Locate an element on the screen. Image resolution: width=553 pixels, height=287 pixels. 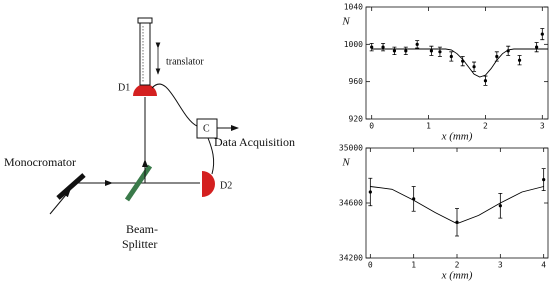
y-tick-label: 960 is located at coordinates (356, 81).